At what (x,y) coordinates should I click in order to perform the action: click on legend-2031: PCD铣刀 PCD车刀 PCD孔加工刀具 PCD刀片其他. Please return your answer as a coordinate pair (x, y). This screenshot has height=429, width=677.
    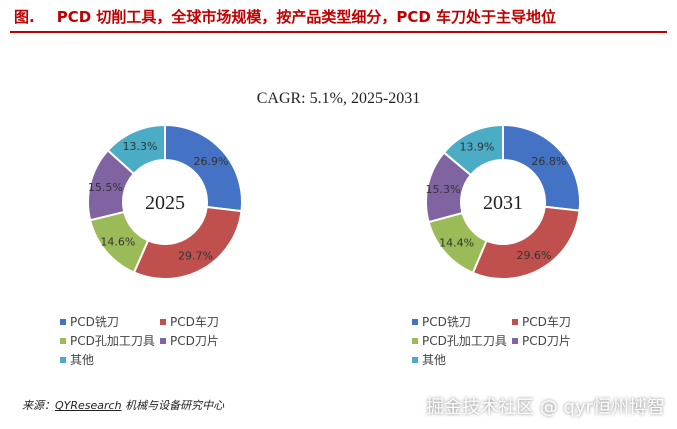
    Looking at the image, I should click on (507, 343).